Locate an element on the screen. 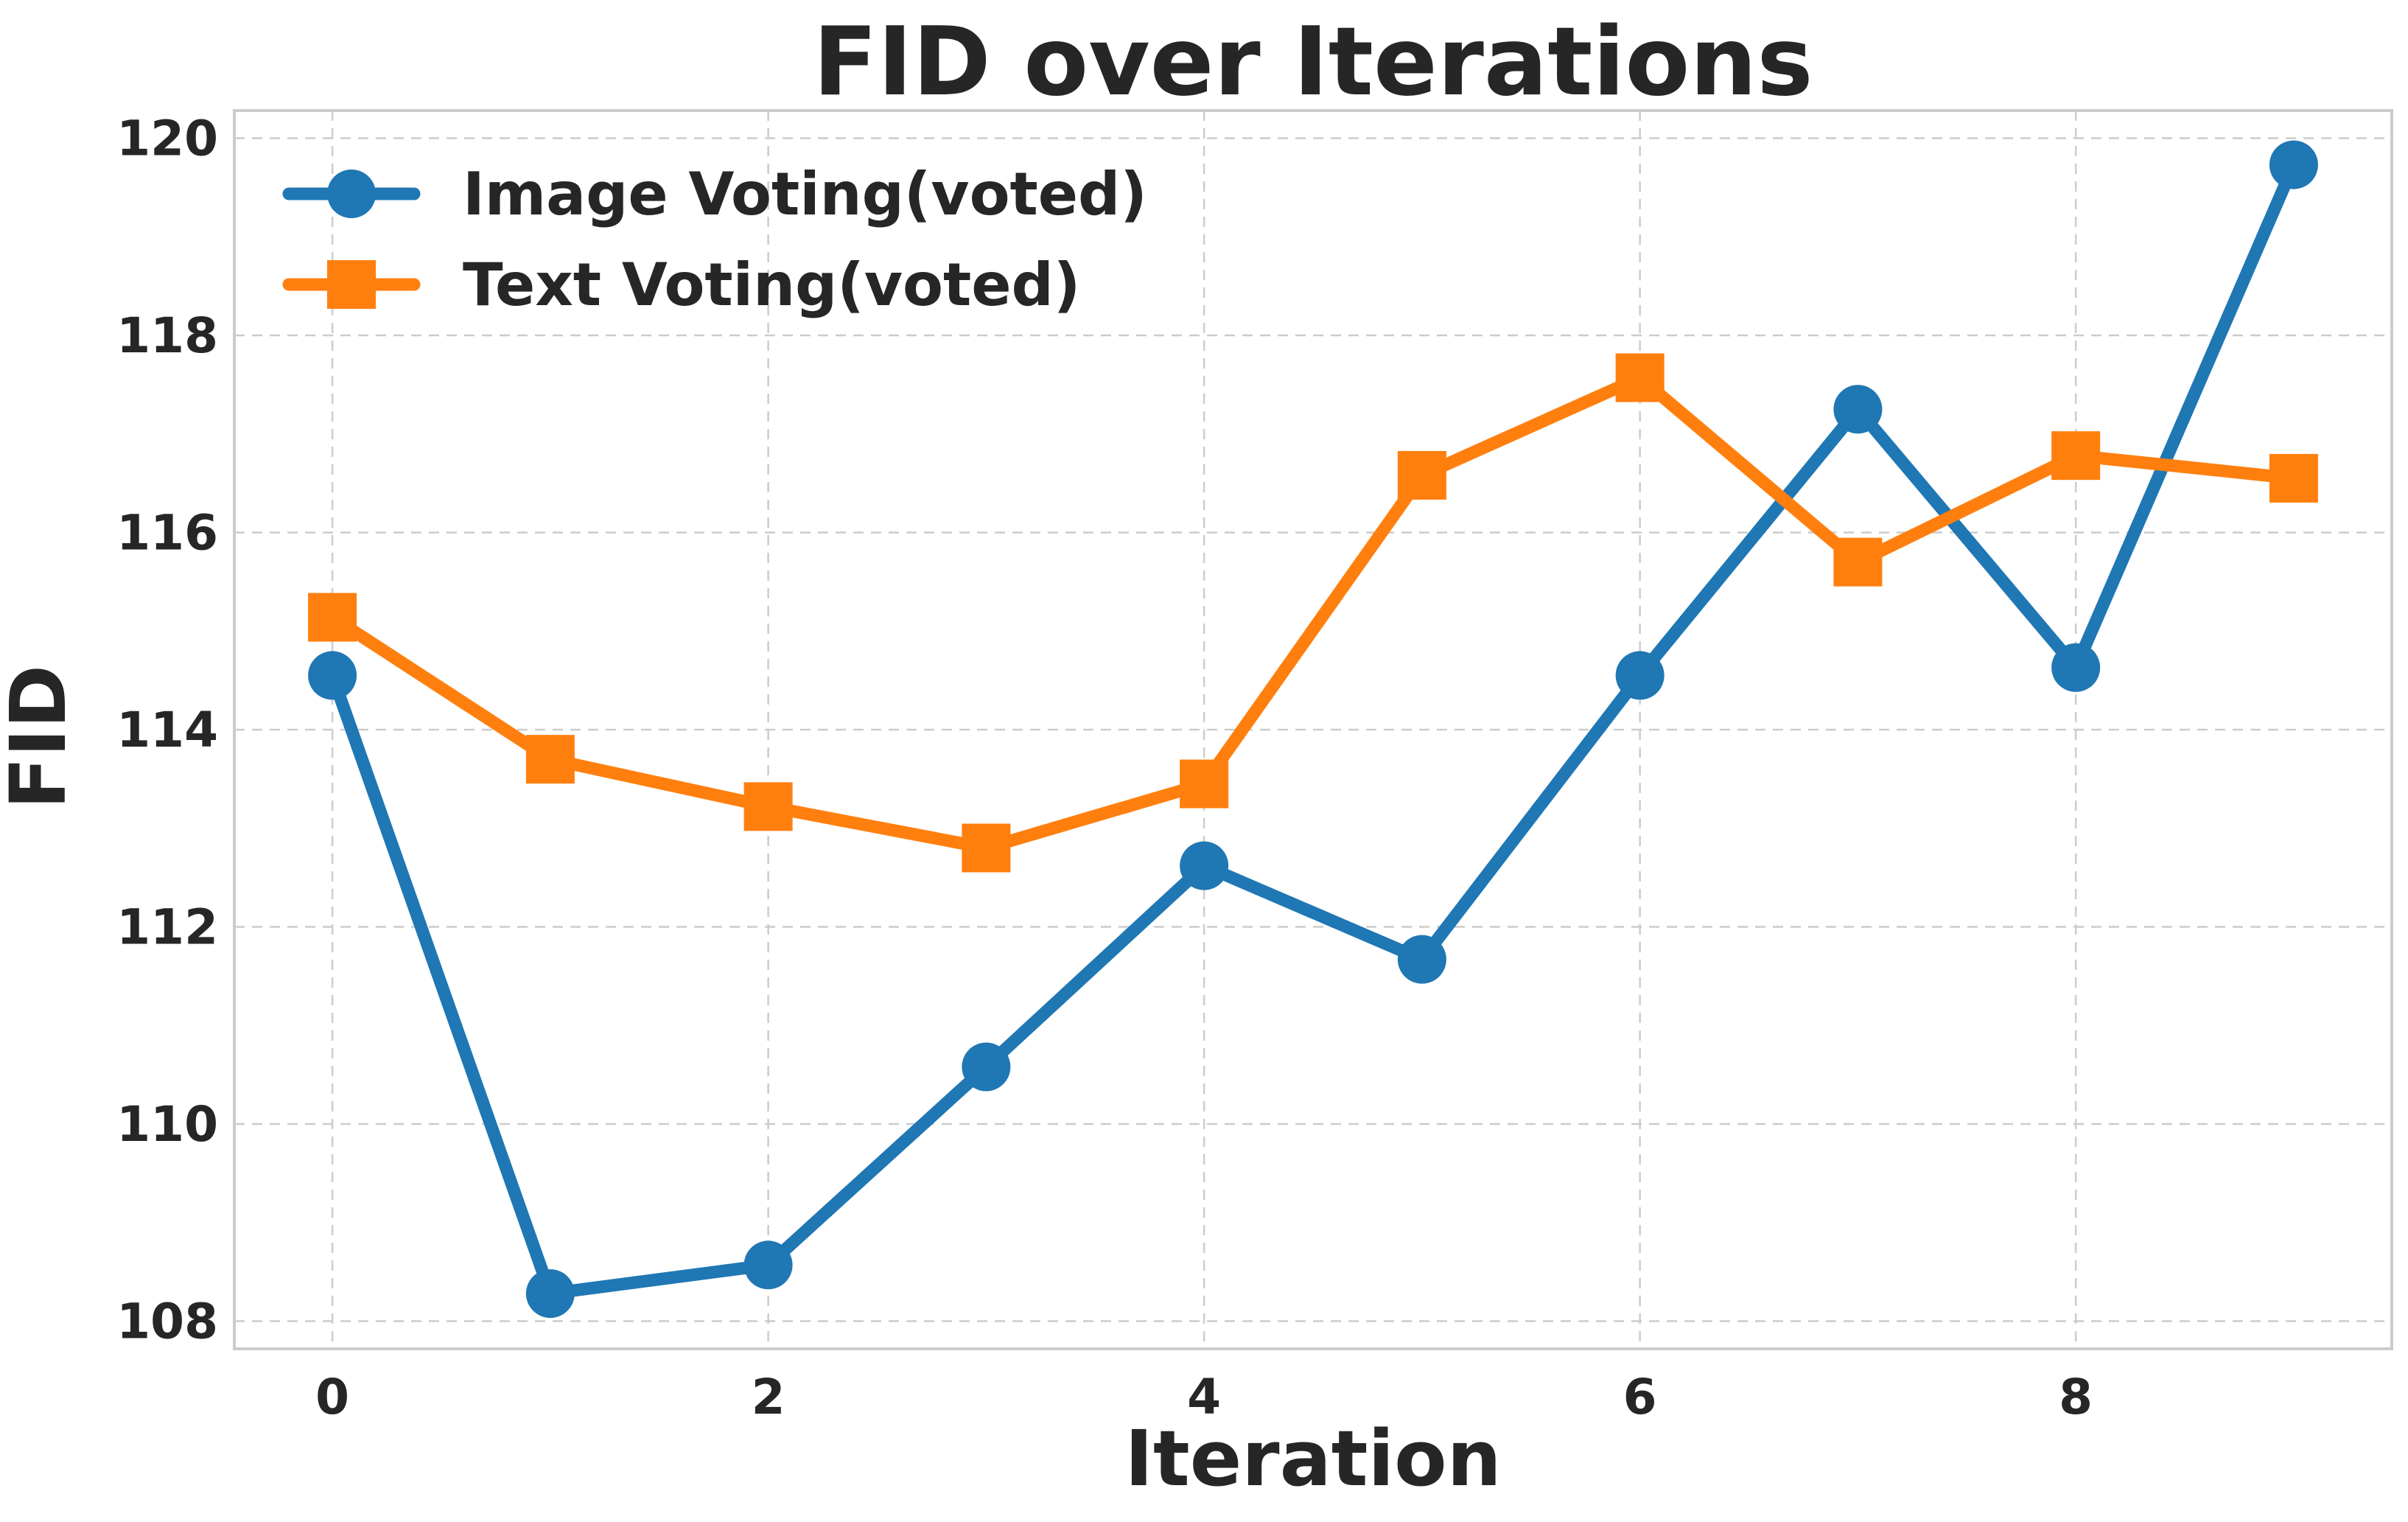  legend-item: Image Voting(voted) is located at coordinates (714, 194).